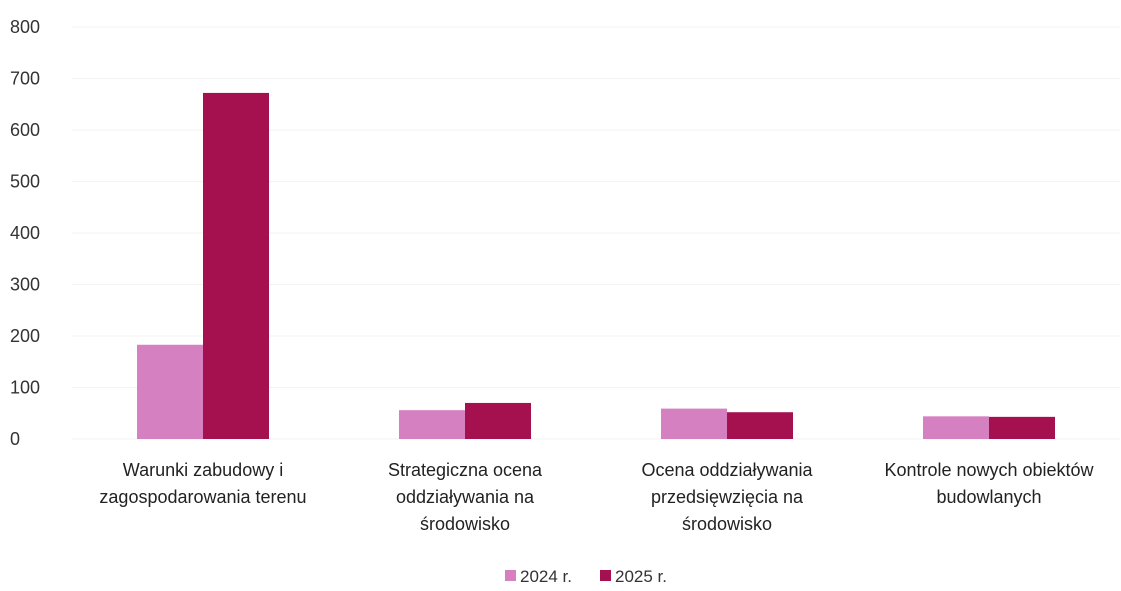  I want to click on legend: 2024 r. 2025 r., so click(586, 576).